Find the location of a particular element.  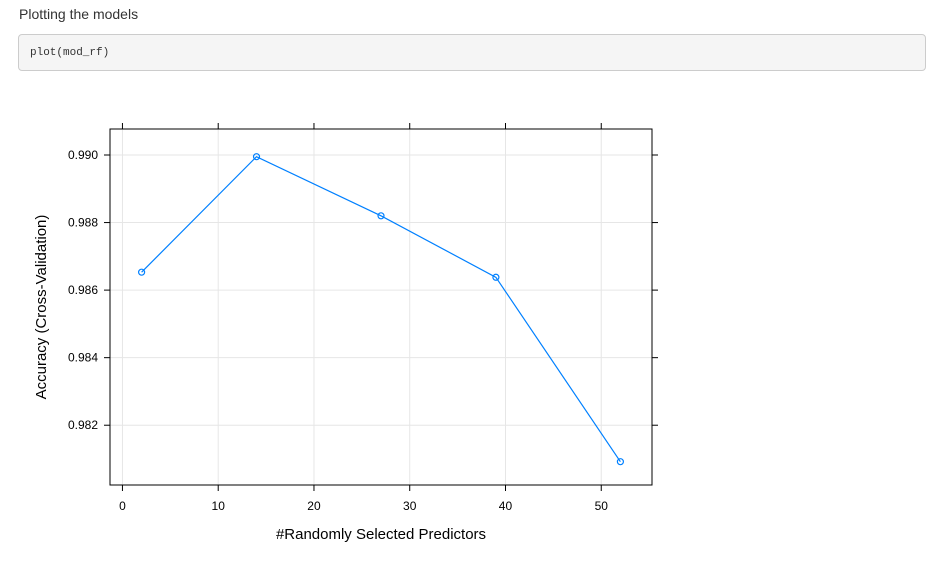

x-tick-label: 50 is located at coordinates (602, 506).